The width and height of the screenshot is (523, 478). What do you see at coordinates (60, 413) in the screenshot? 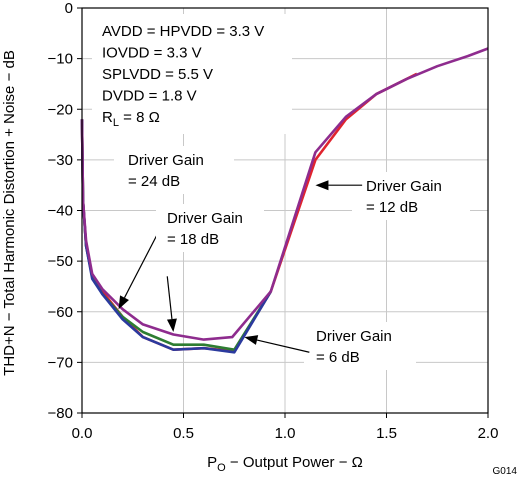
I see `y-tick-label: −80` at bounding box center [60, 413].